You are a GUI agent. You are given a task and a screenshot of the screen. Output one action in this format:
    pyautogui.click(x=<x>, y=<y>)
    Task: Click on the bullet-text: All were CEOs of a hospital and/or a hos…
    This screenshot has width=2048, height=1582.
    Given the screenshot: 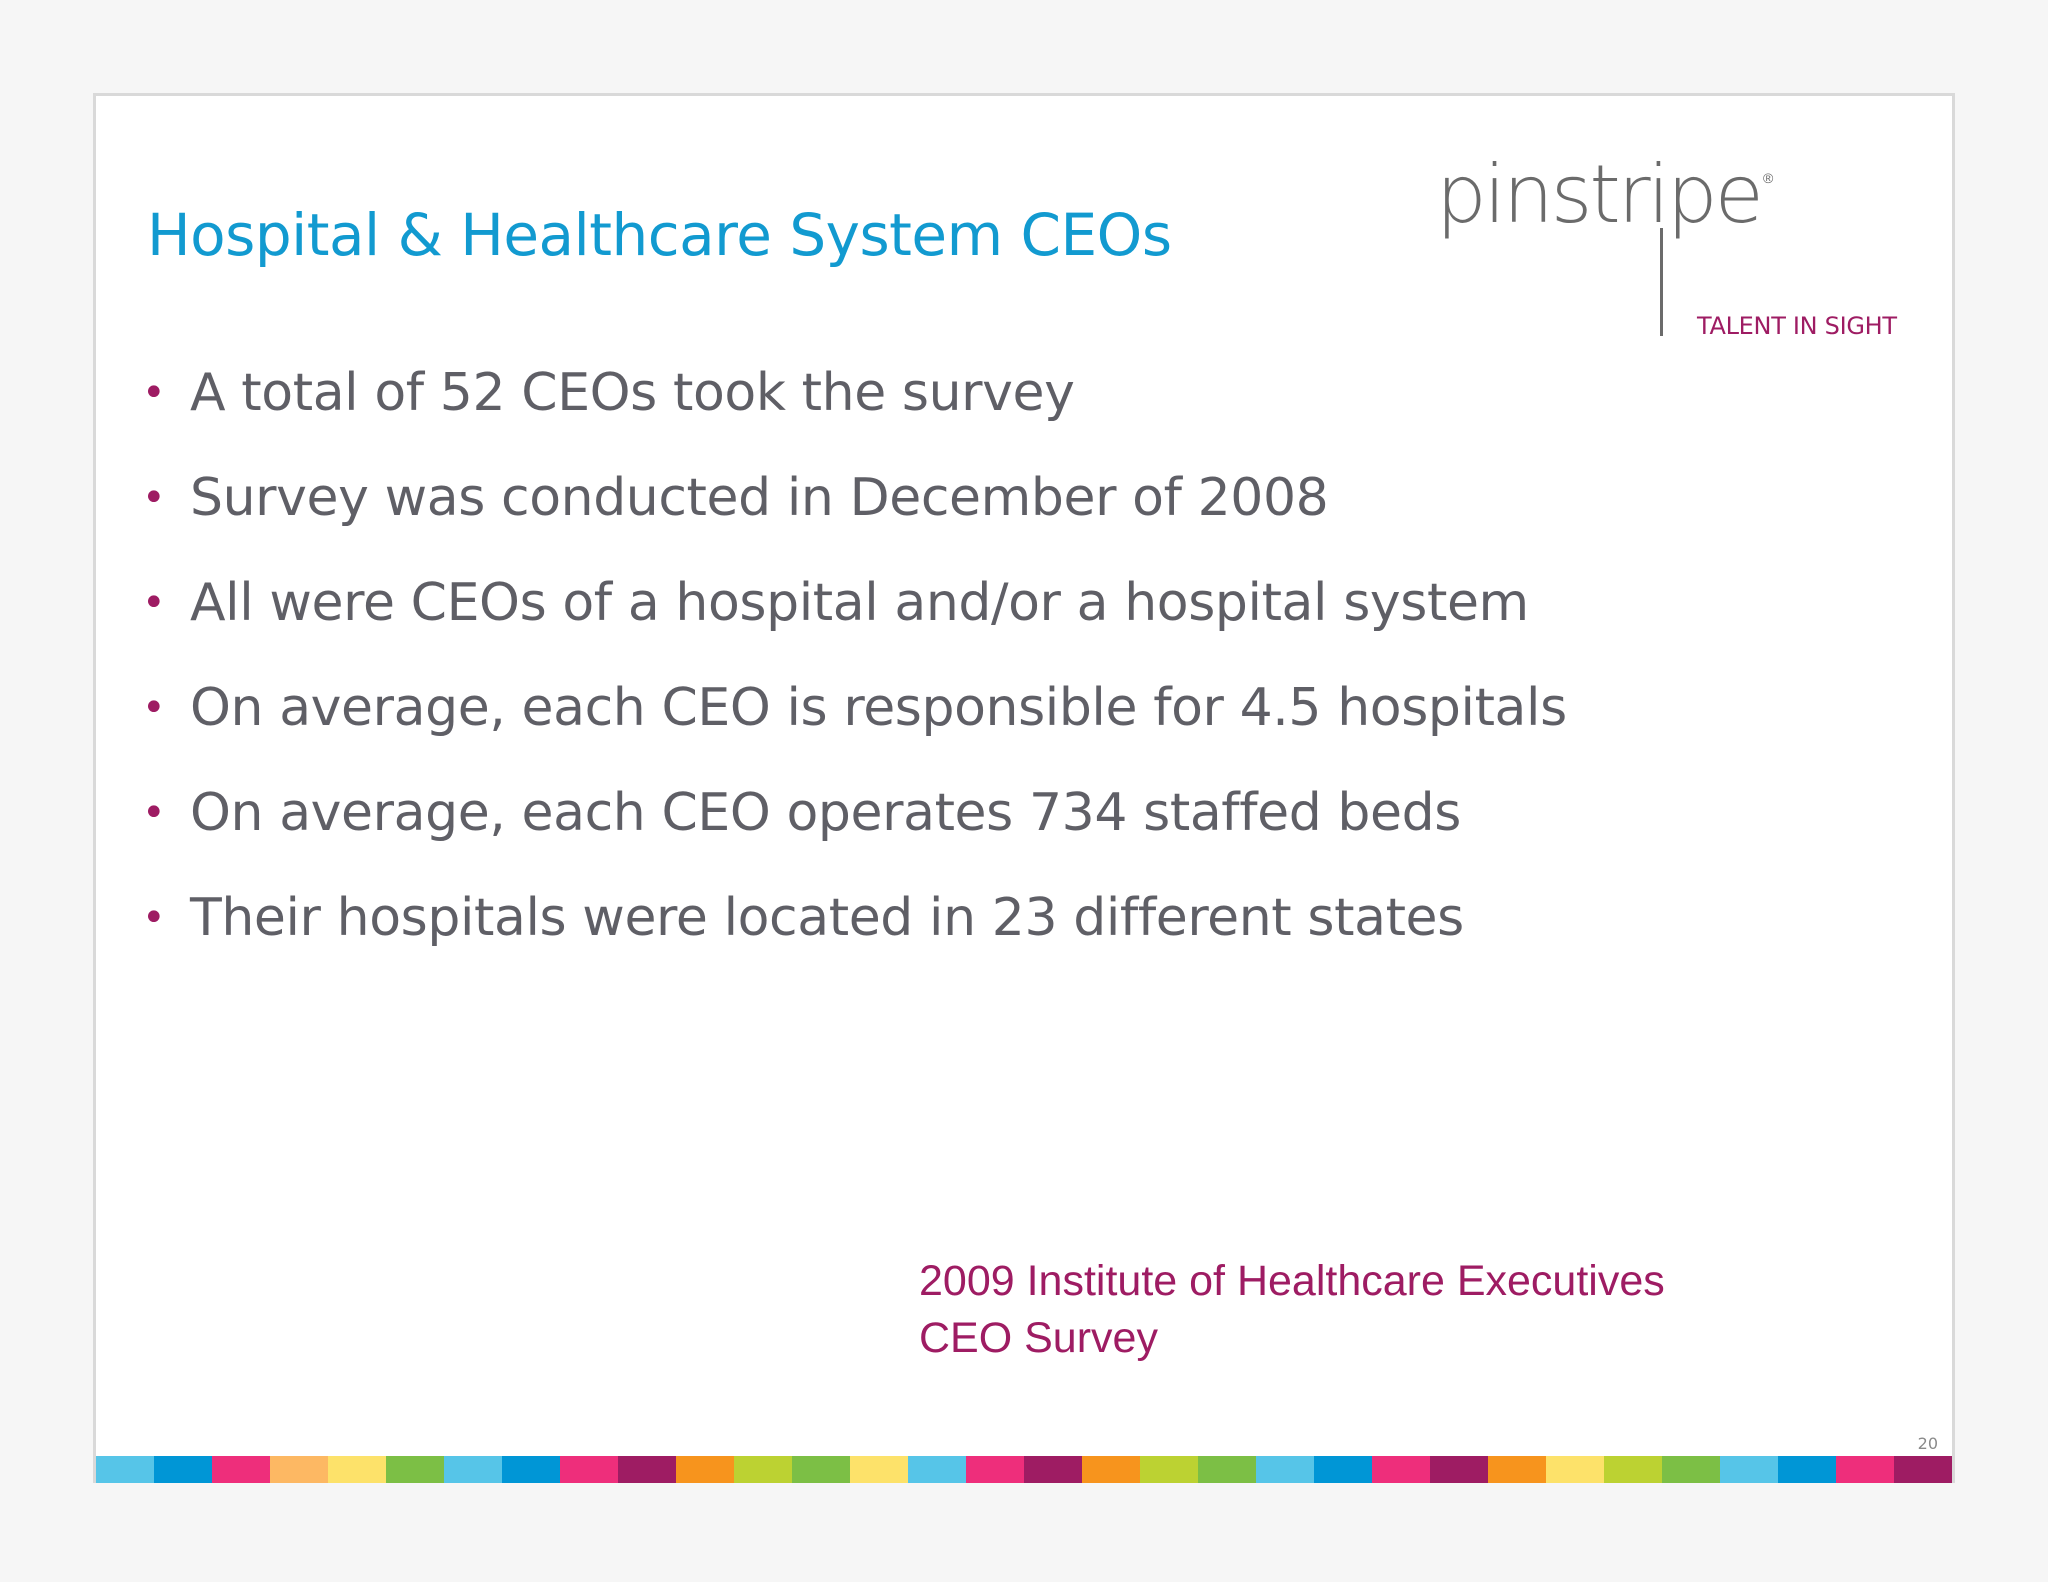 What is the action you would take?
    pyautogui.click(x=859, y=603)
    